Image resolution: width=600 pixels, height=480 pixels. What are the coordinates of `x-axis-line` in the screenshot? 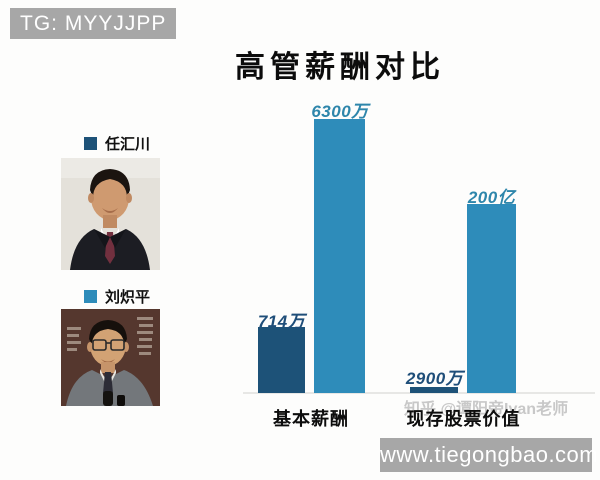 It's located at (419, 393).